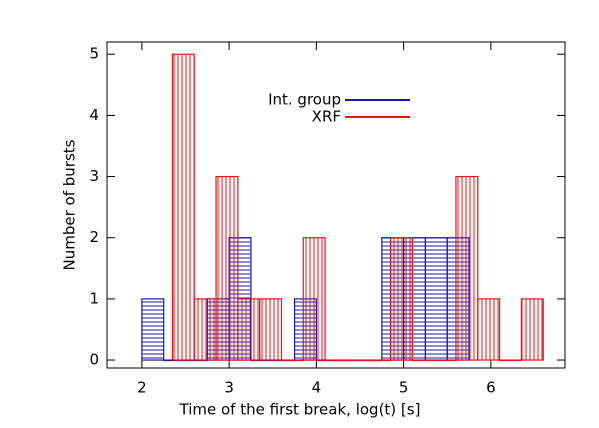 This screenshot has width=599, height=428. What do you see at coordinates (304, 100) in the screenshot?
I see `legend-label: Int. group` at bounding box center [304, 100].